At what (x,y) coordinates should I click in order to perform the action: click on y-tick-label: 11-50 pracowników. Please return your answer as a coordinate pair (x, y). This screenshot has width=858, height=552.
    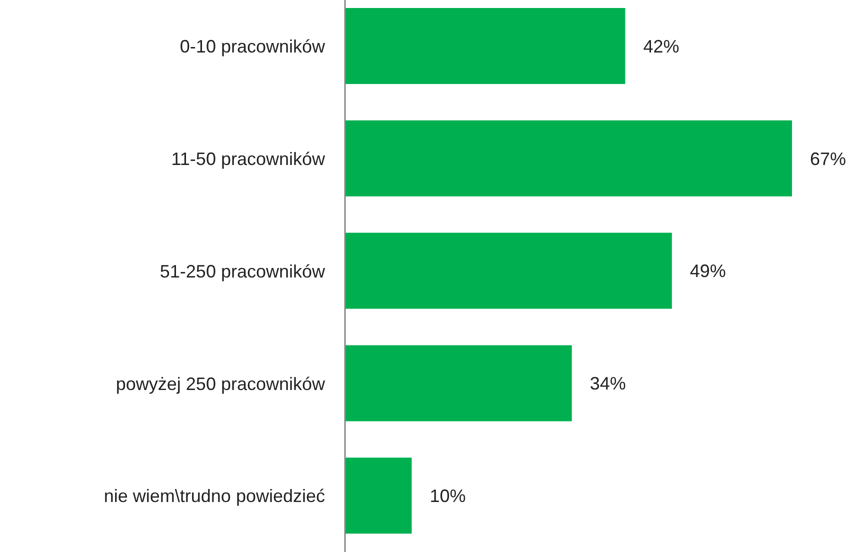
    Looking at the image, I should click on (248, 158).